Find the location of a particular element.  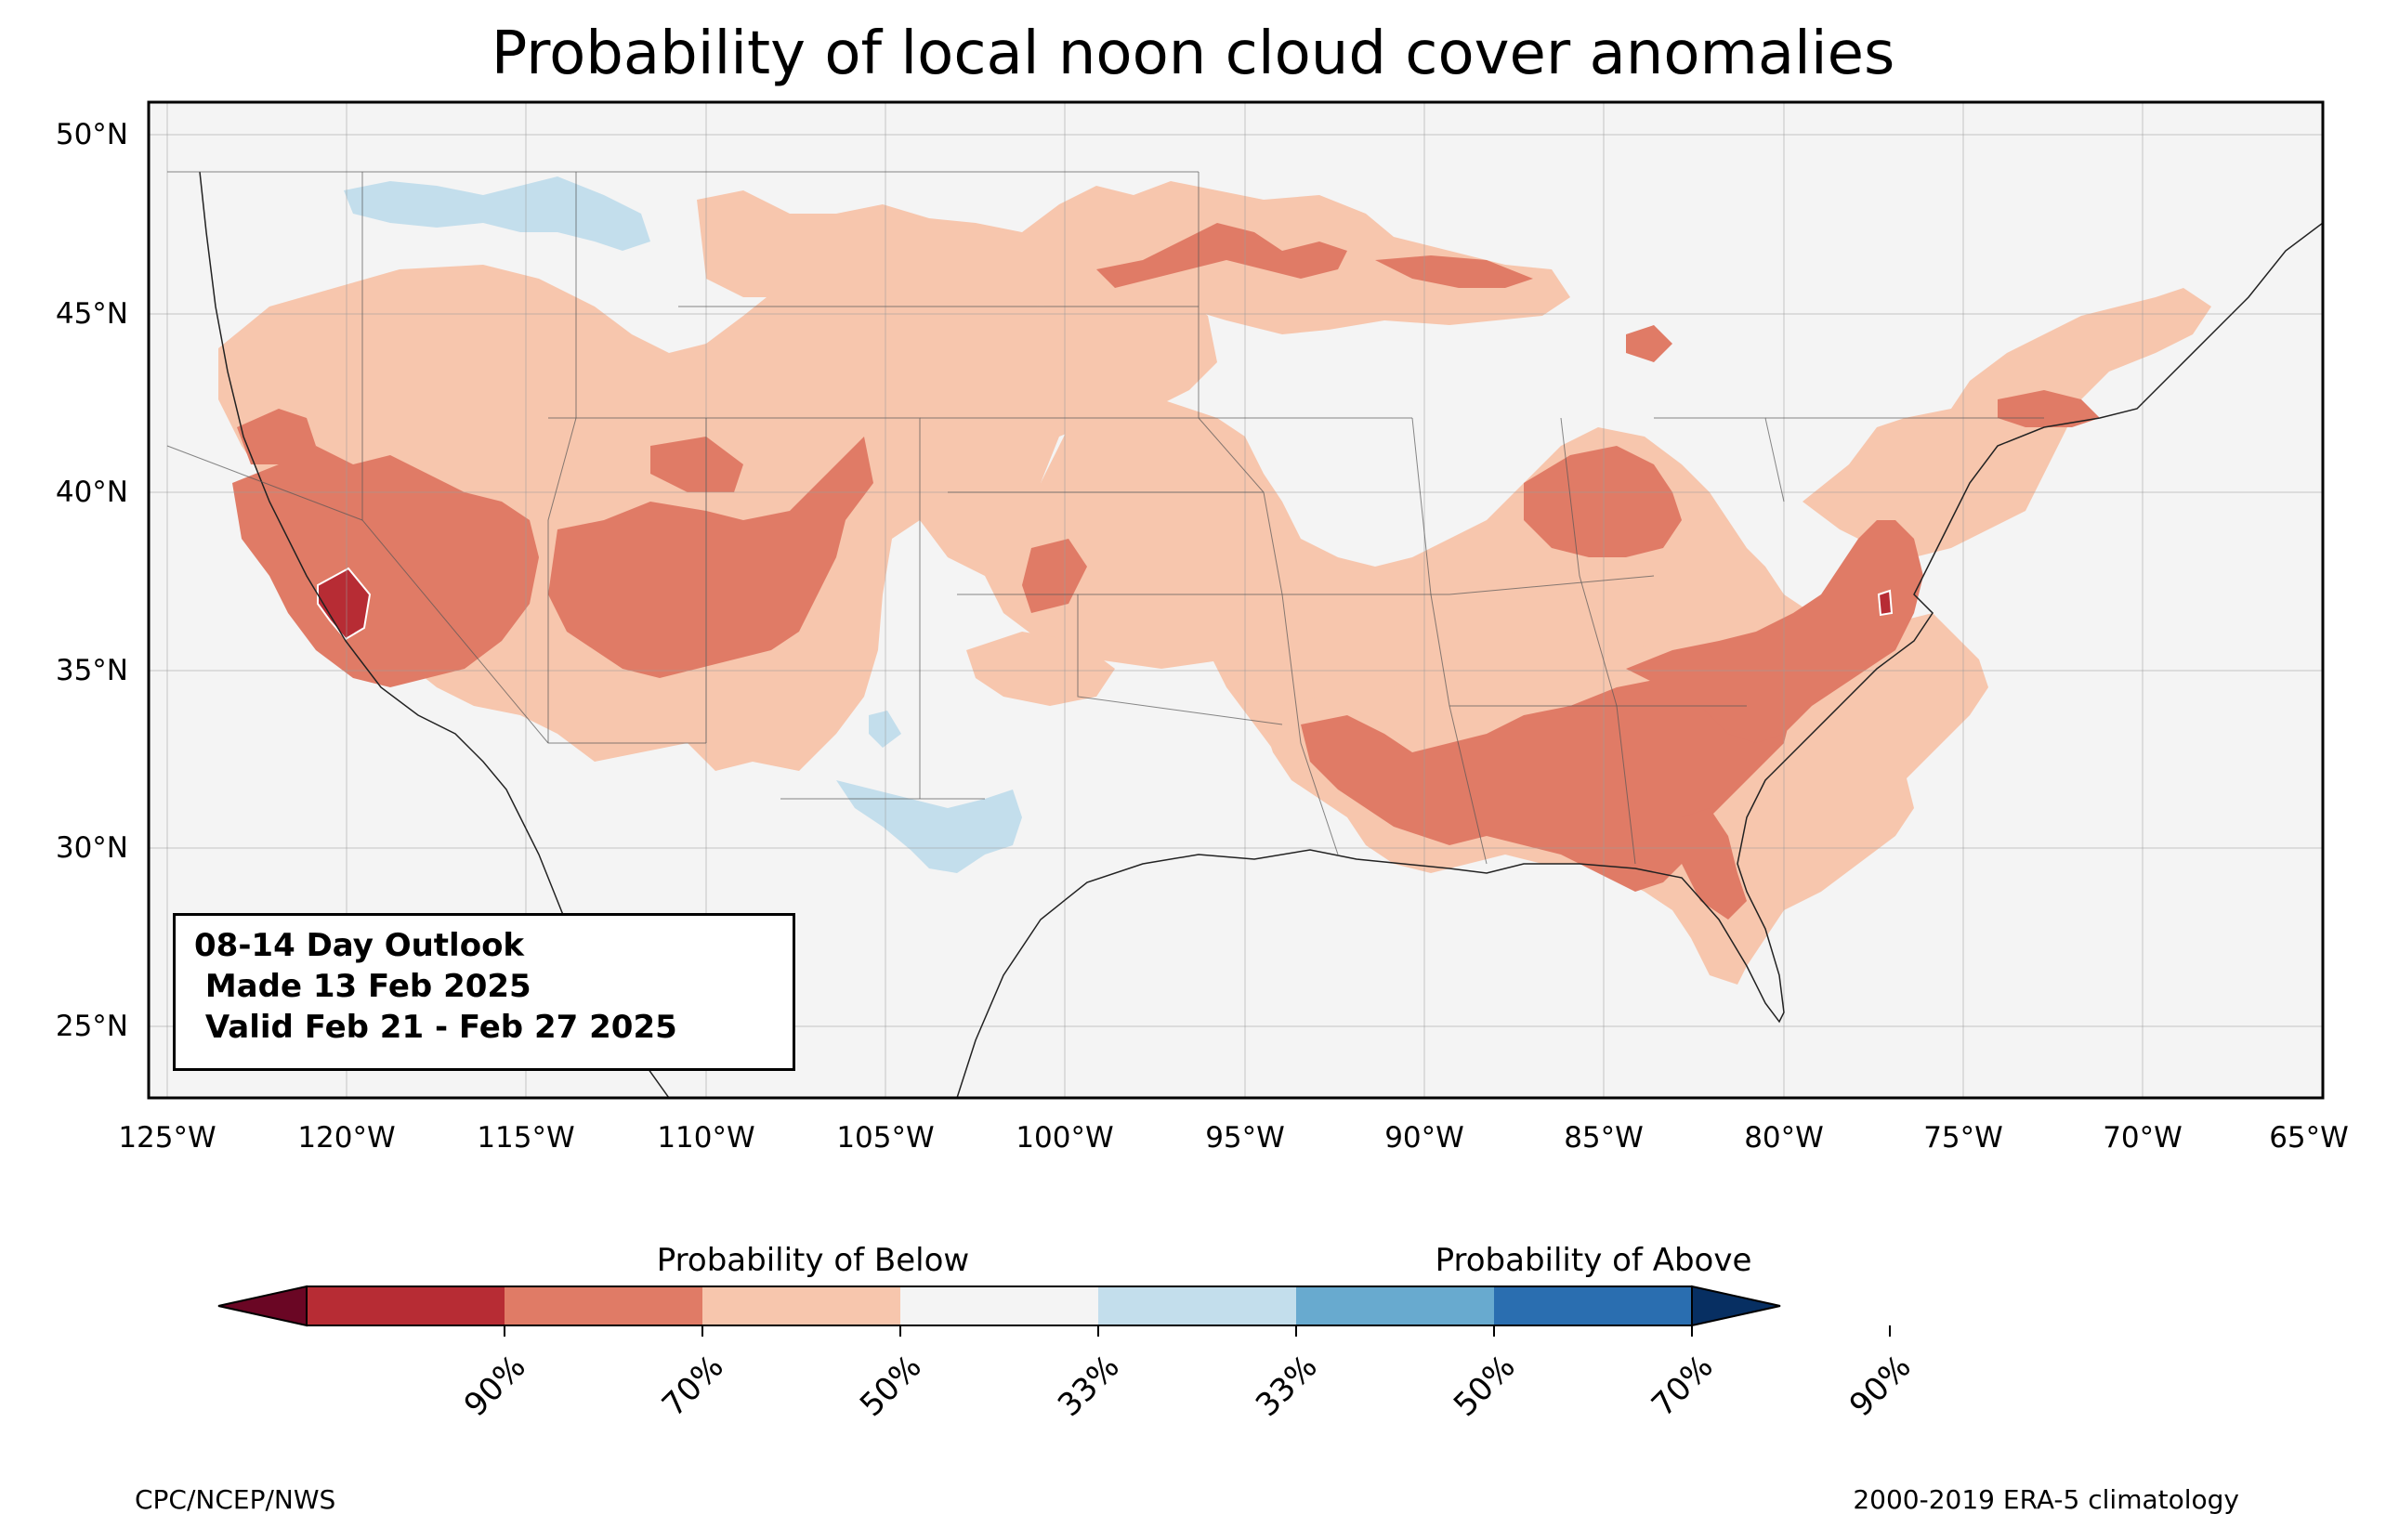

region-below-50-norcal is located at coordinates (276, 436).